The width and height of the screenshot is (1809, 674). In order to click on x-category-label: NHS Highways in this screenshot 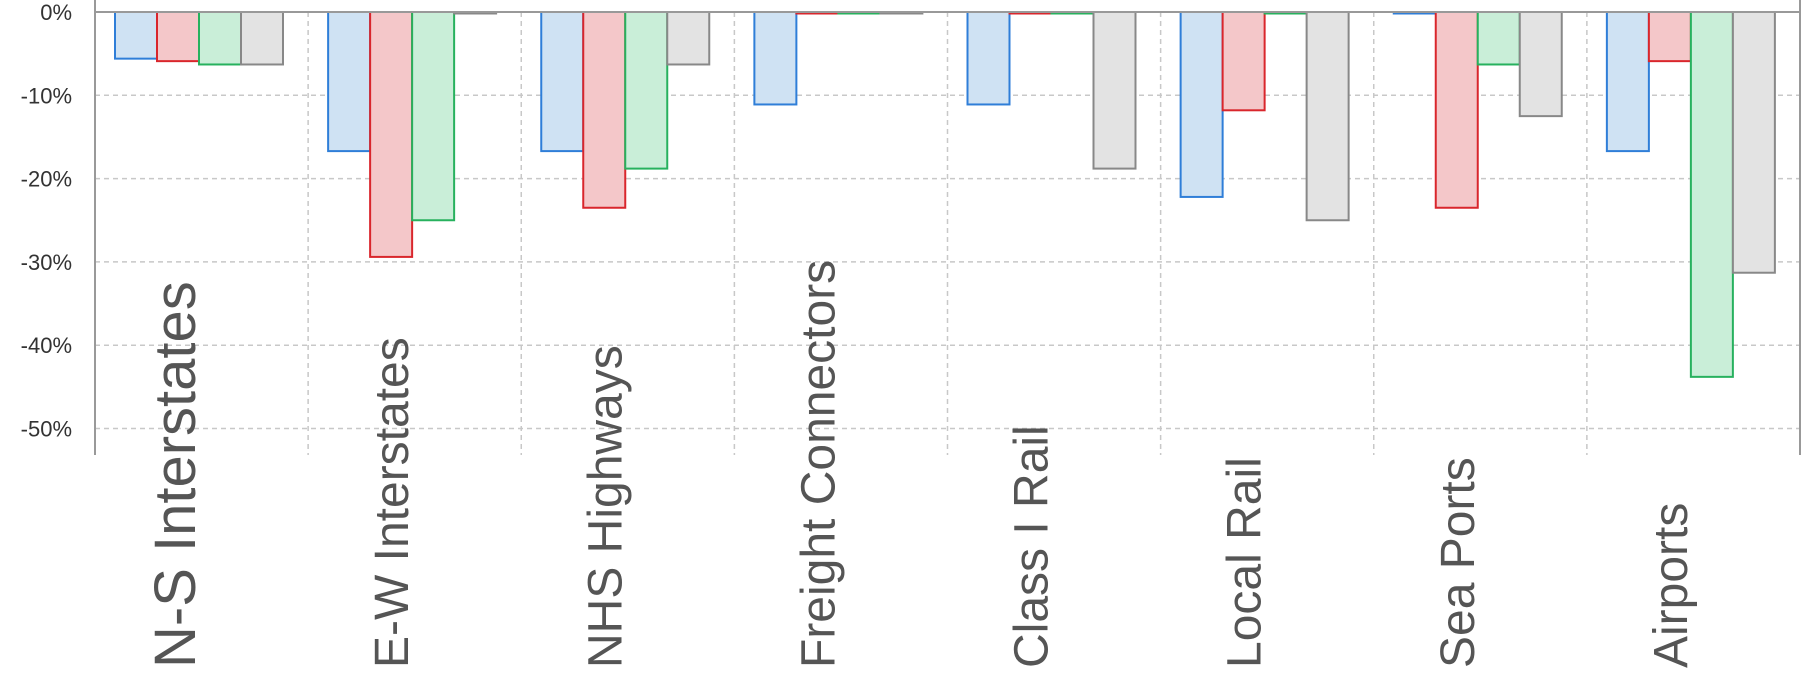, I will do `click(605, 506)`.